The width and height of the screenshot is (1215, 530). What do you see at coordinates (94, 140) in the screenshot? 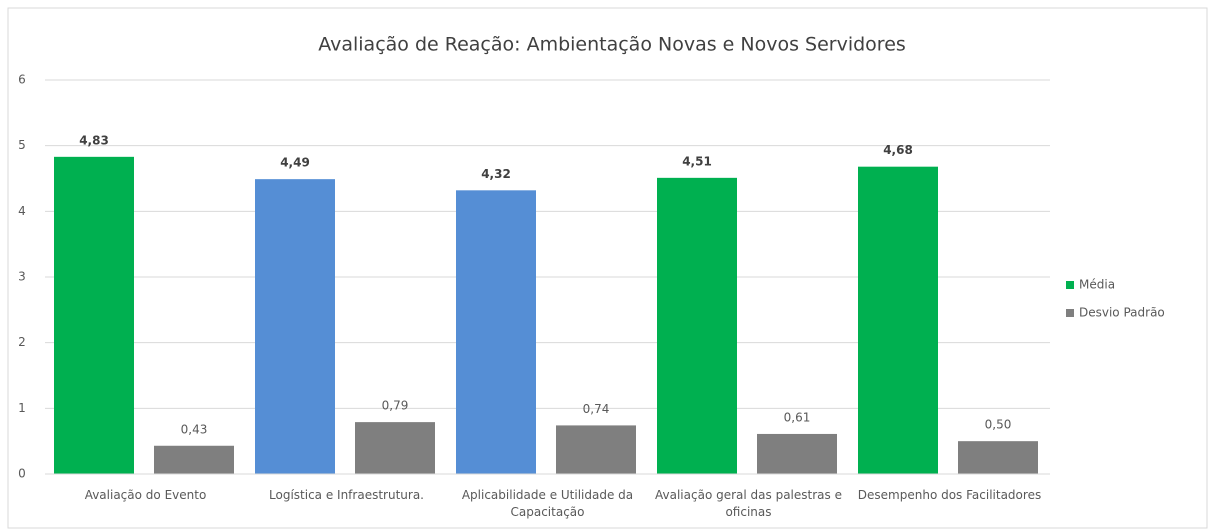
I see `value-label: 4,83` at bounding box center [94, 140].